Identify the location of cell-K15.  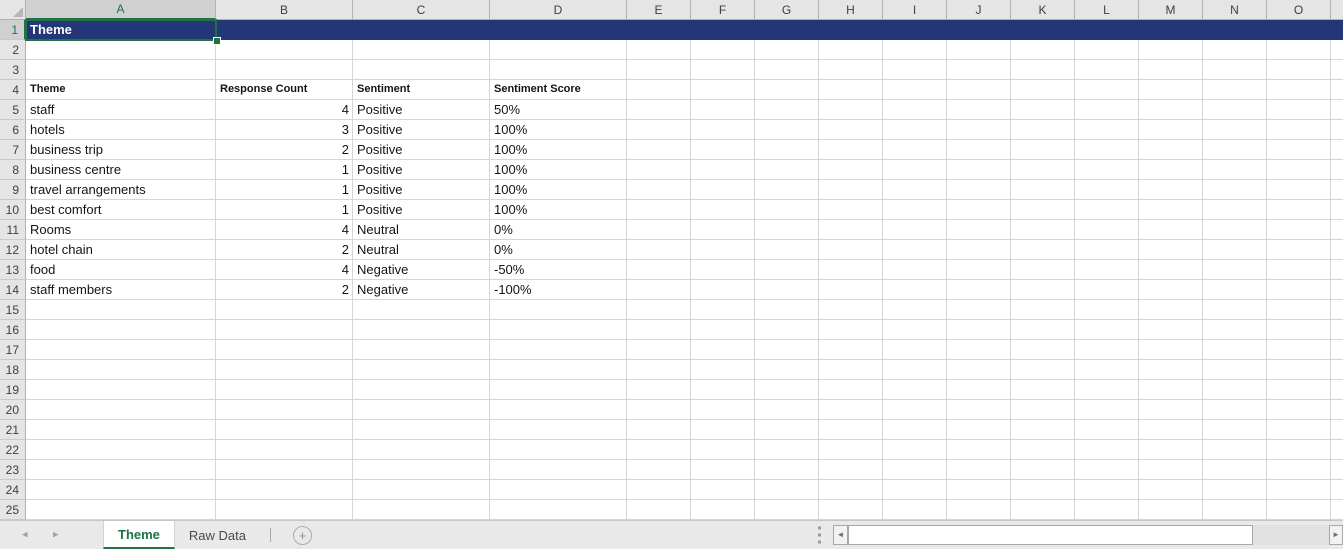
(1043, 310).